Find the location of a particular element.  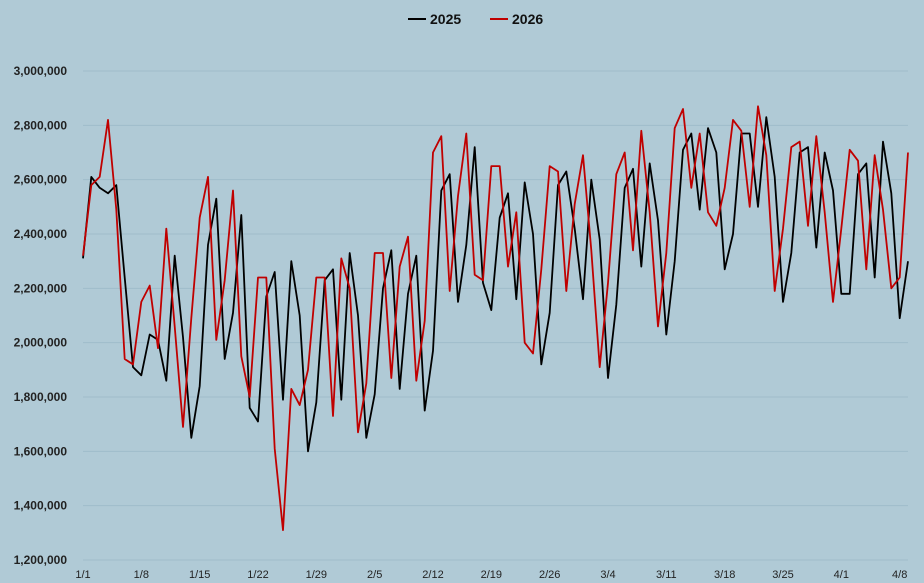

y-tick-label: 2,400,000 is located at coordinates (41, 234).